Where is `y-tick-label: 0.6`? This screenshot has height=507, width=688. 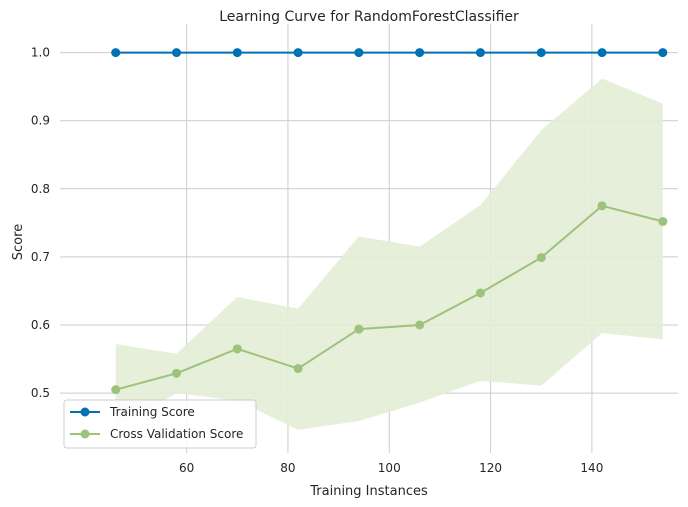 y-tick-label: 0.6 is located at coordinates (40, 325).